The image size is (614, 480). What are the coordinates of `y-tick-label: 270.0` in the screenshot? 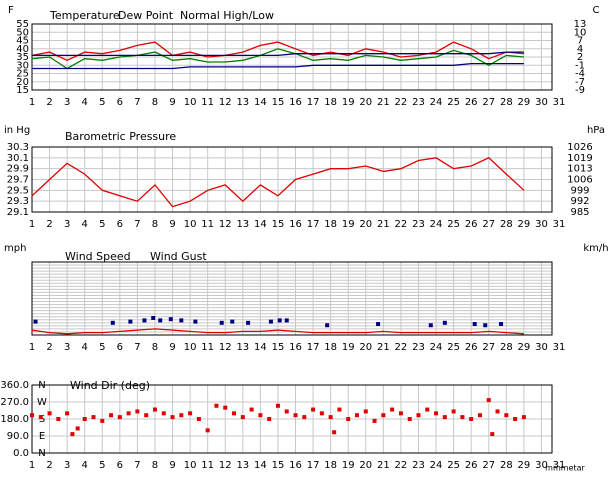 It's located at (14, 402).